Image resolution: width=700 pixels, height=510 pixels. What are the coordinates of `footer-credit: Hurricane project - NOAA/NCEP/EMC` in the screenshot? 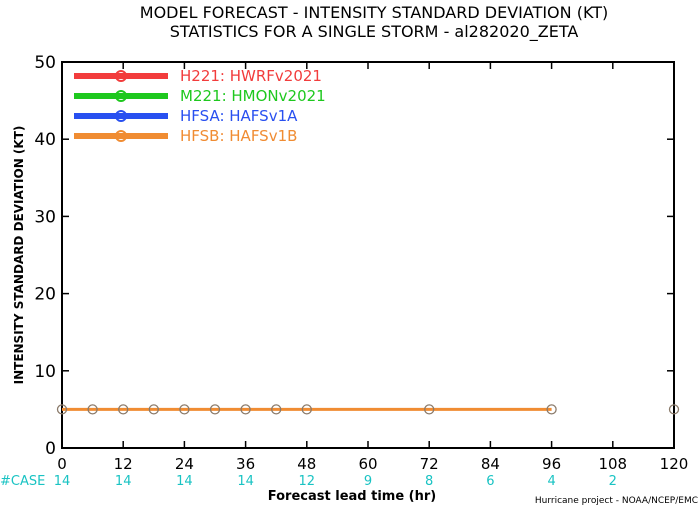 It's located at (616, 501).